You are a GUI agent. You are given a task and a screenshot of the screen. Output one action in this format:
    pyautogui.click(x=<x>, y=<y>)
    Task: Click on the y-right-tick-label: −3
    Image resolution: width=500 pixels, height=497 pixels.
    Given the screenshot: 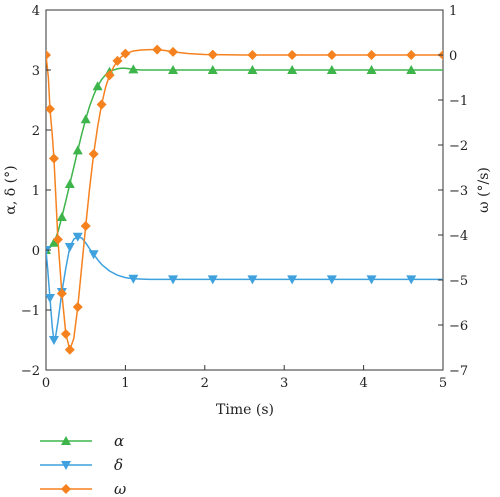 What is the action you would take?
    pyautogui.click(x=458, y=191)
    